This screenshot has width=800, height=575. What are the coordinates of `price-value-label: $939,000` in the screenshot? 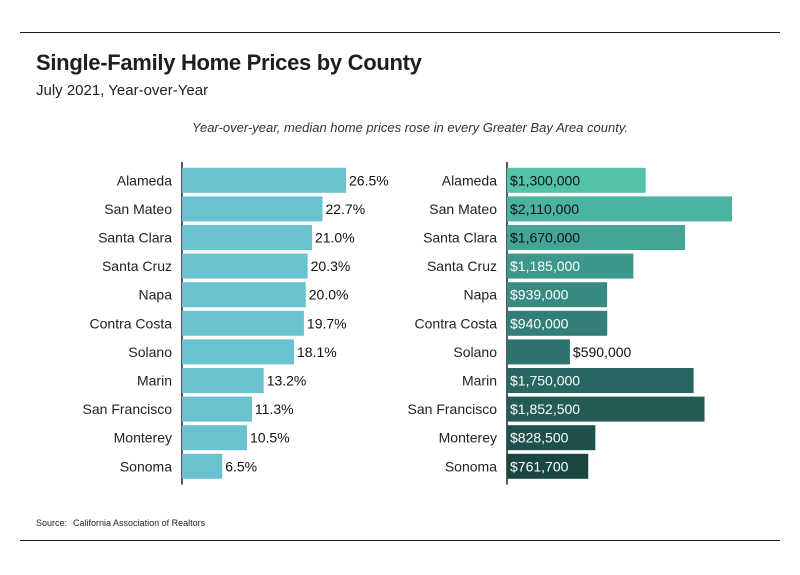 It's located at (539, 295).